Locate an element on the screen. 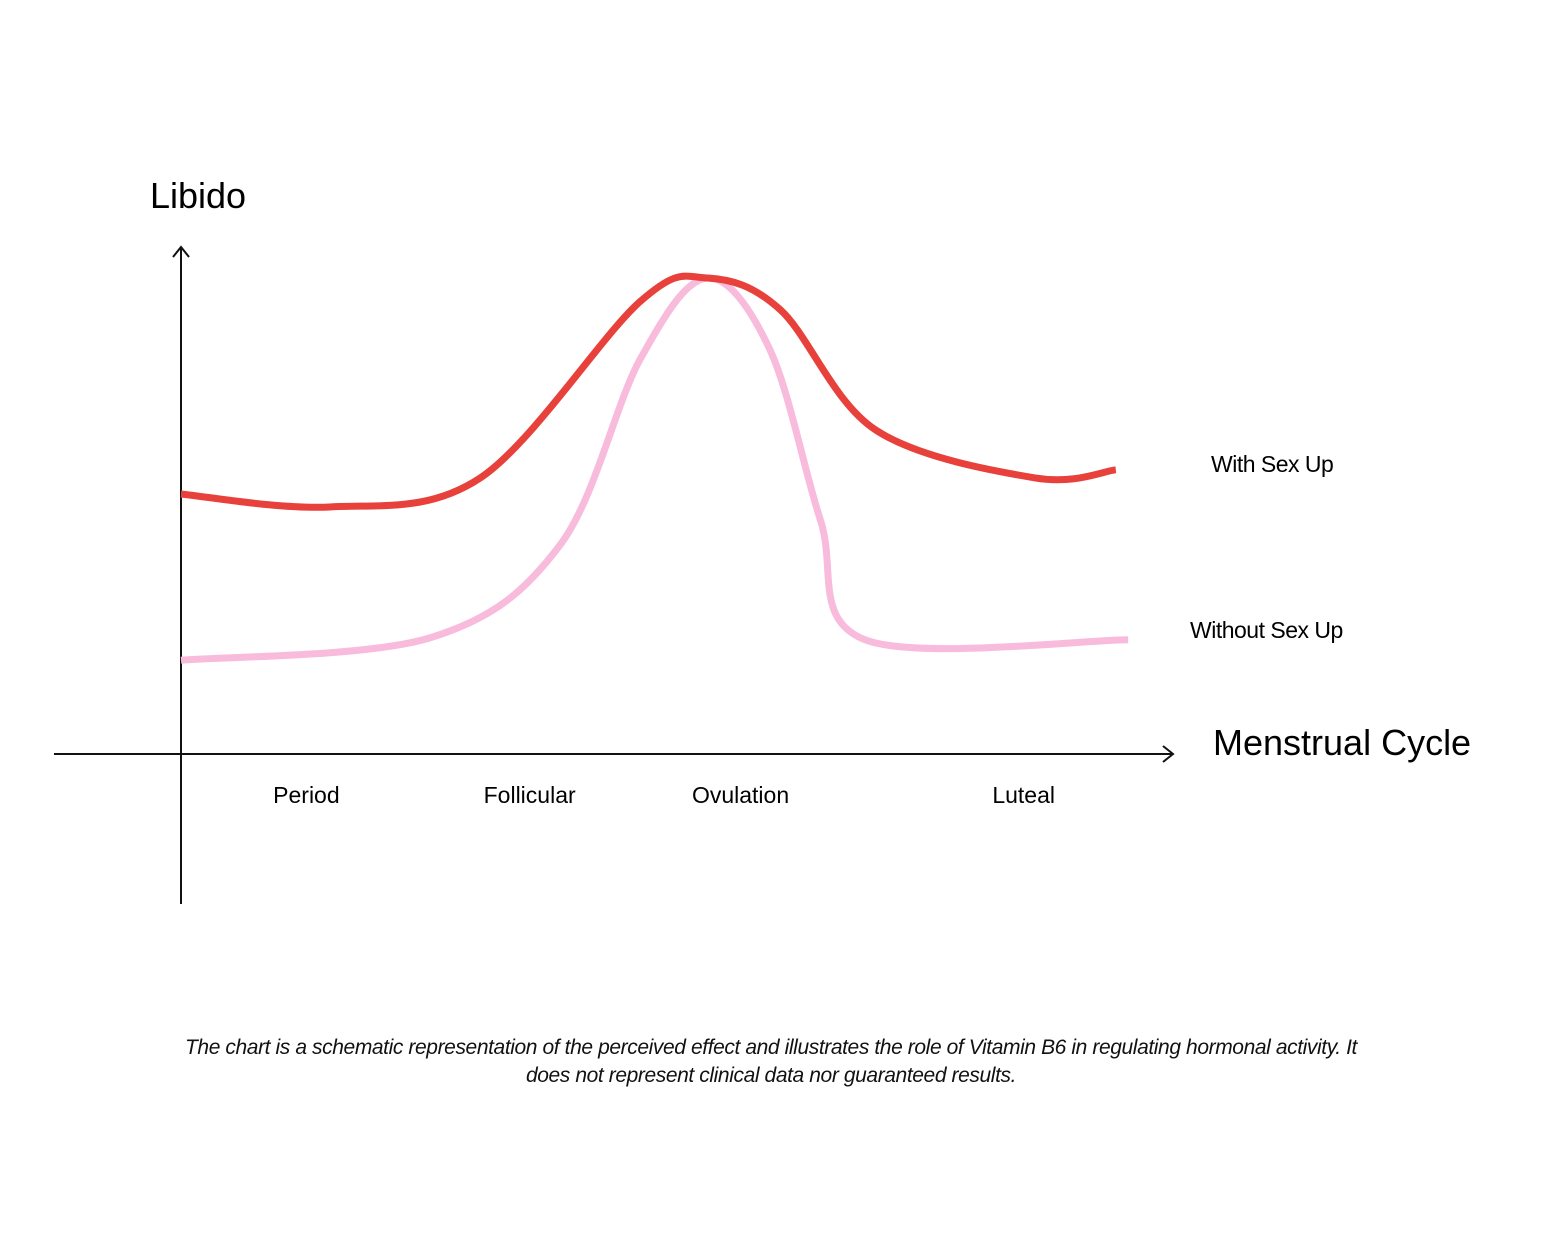 Image resolution: width=1542 pixels, height=1240 pixels. series-line-with-sex-up is located at coordinates (648, 391).